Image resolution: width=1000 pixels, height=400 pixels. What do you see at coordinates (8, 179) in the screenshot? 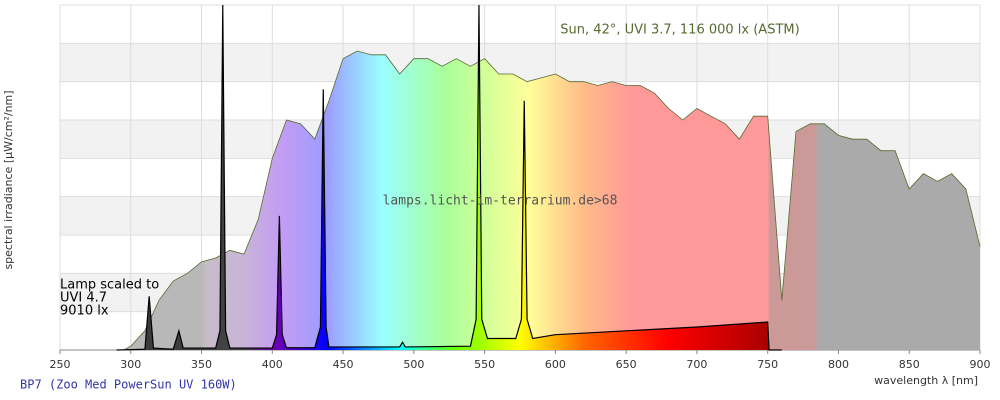
I see `y-axis-label: spectral irradiance [µW/cm²/nm]` at bounding box center [8, 179].